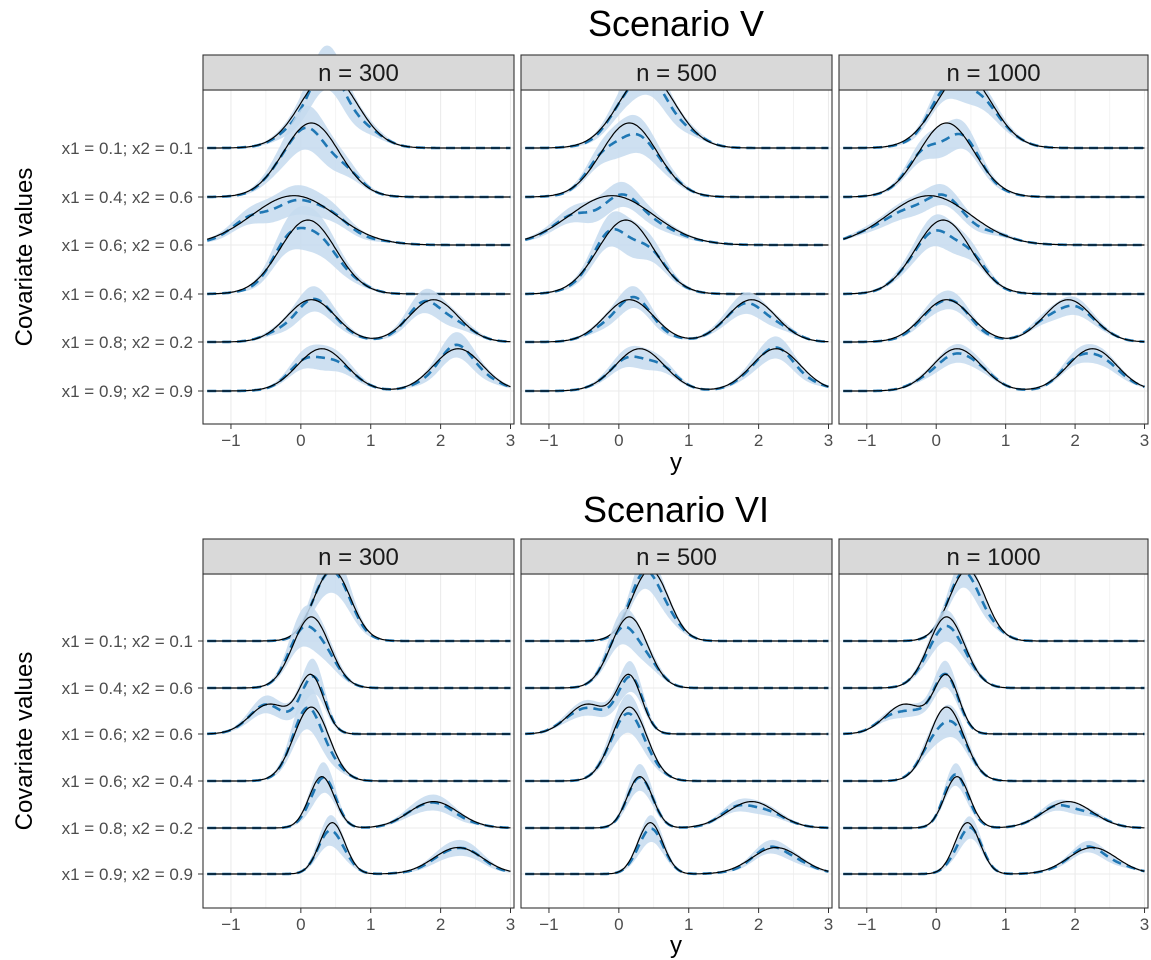 The width and height of the screenshot is (1151, 960). What do you see at coordinates (127, 781) in the screenshot?
I see `y-tick-label: x1 = 0.6; x2 = 0.4` at bounding box center [127, 781].